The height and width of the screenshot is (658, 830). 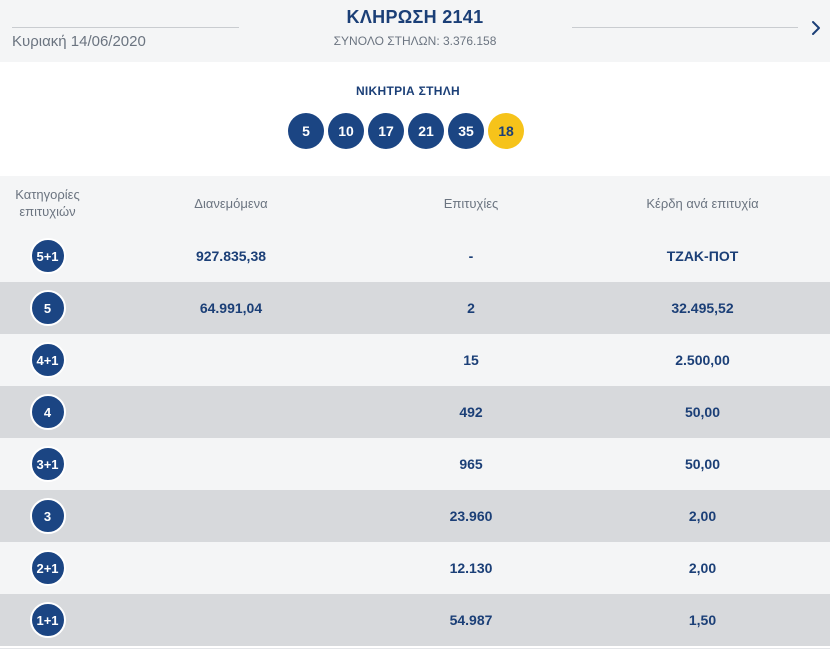 What do you see at coordinates (702, 620) in the screenshot?
I see `prize-cell: 1,50` at bounding box center [702, 620].